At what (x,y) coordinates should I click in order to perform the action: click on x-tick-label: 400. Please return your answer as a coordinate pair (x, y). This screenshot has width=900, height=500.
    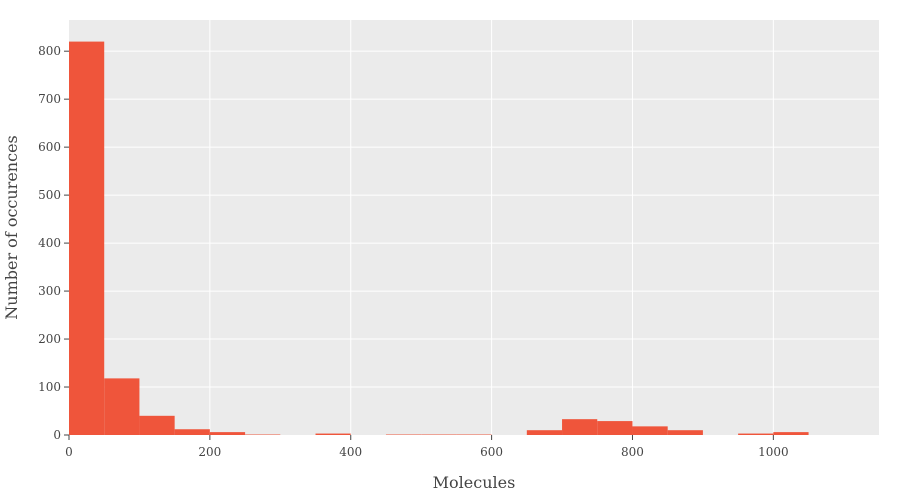
    Looking at the image, I should click on (350, 452).